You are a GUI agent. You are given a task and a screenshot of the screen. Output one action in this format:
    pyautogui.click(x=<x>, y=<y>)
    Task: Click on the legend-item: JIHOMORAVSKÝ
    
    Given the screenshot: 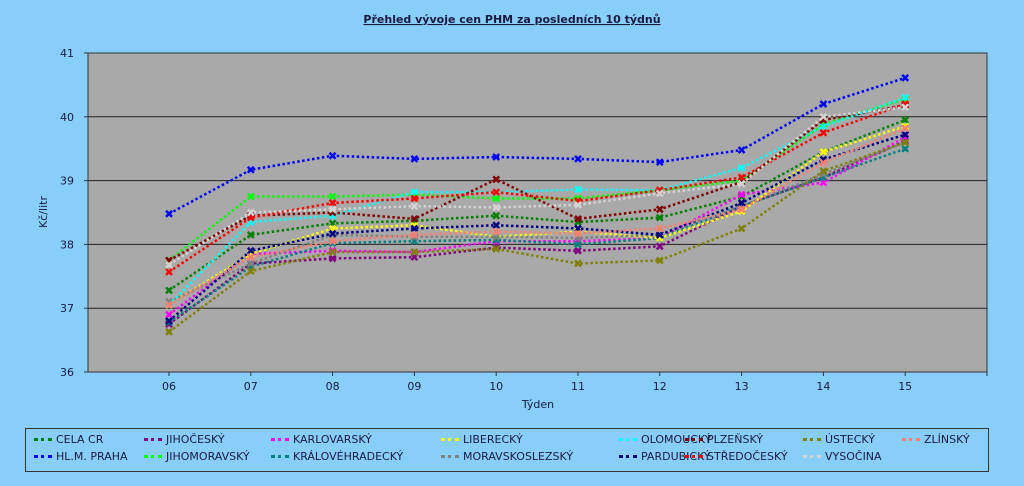 What is the action you would take?
    pyautogui.click(x=197, y=456)
    